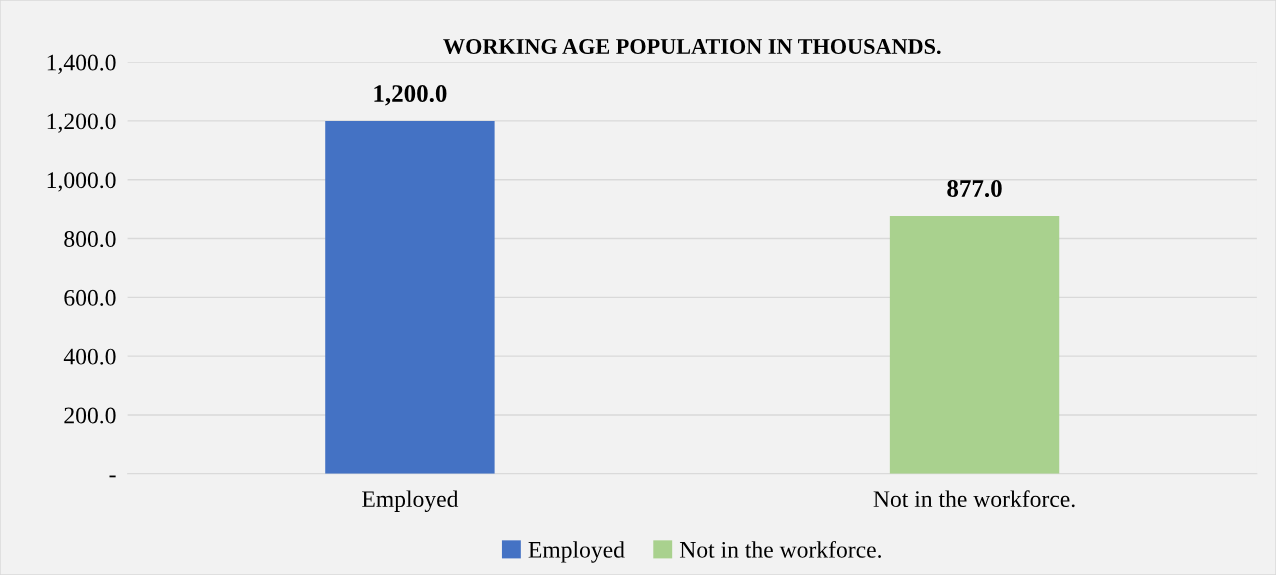  Describe the element at coordinates (410, 95) in the screenshot. I see `data-label: 1,200.0` at that location.